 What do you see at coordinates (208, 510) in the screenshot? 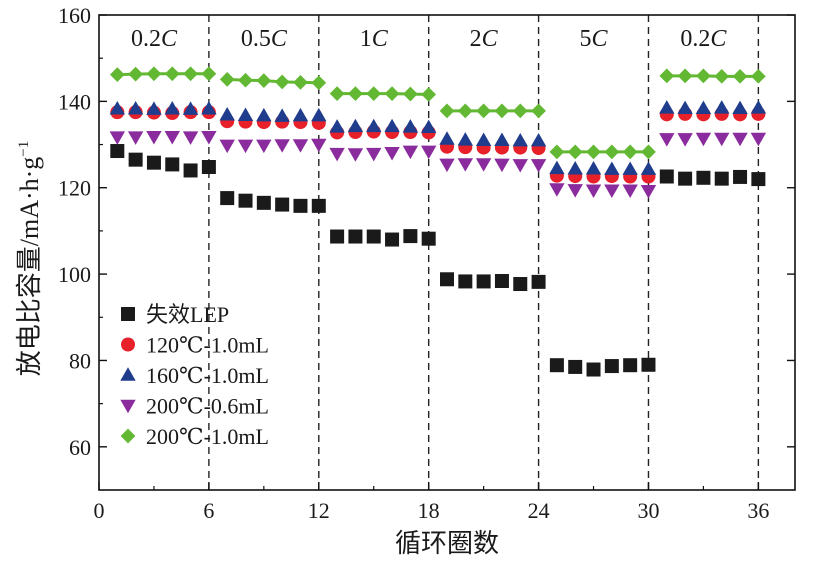
I see `x-tick-label: 6` at bounding box center [208, 510].